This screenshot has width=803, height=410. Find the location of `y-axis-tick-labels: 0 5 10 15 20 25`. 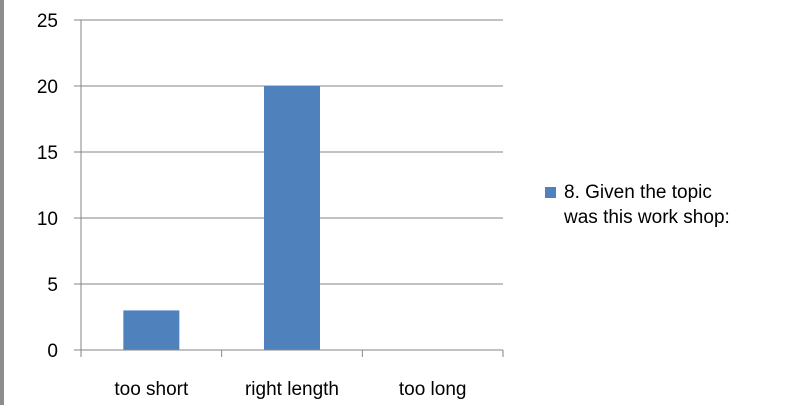

y-axis-tick-labels: 0 5 10 15 20 25 is located at coordinates (47, 186).